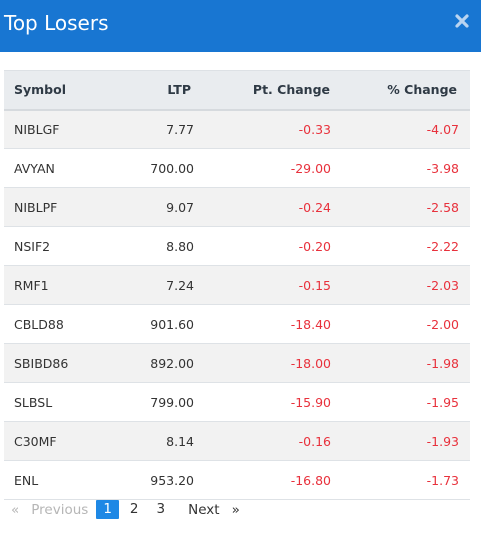 The image size is (481, 545). What do you see at coordinates (442, 480) in the screenshot?
I see `pct-change-cell: -1.73` at bounding box center [442, 480].